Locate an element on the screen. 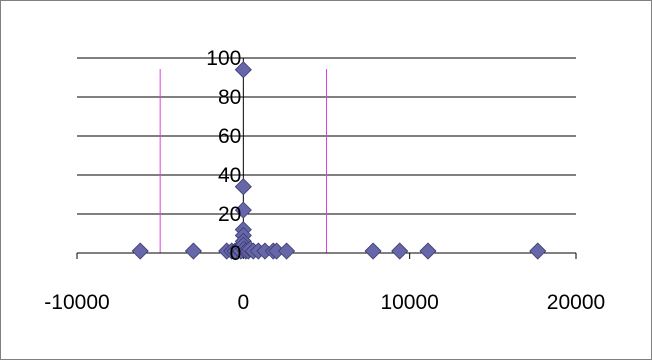 Image resolution: width=652 pixels, height=360 pixels. y-tick-label: 40 is located at coordinates (229, 175).